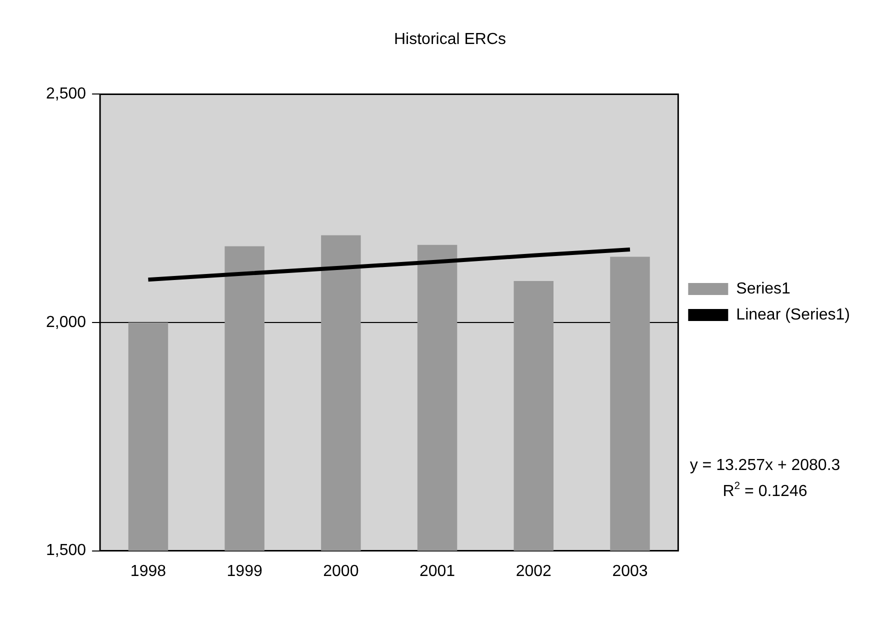 The height and width of the screenshot is (624, 870). What do you see at coordinates (630, 571) in the screenshot?
I see `x-tick-label: 2003` at bounding box center [630, 571].